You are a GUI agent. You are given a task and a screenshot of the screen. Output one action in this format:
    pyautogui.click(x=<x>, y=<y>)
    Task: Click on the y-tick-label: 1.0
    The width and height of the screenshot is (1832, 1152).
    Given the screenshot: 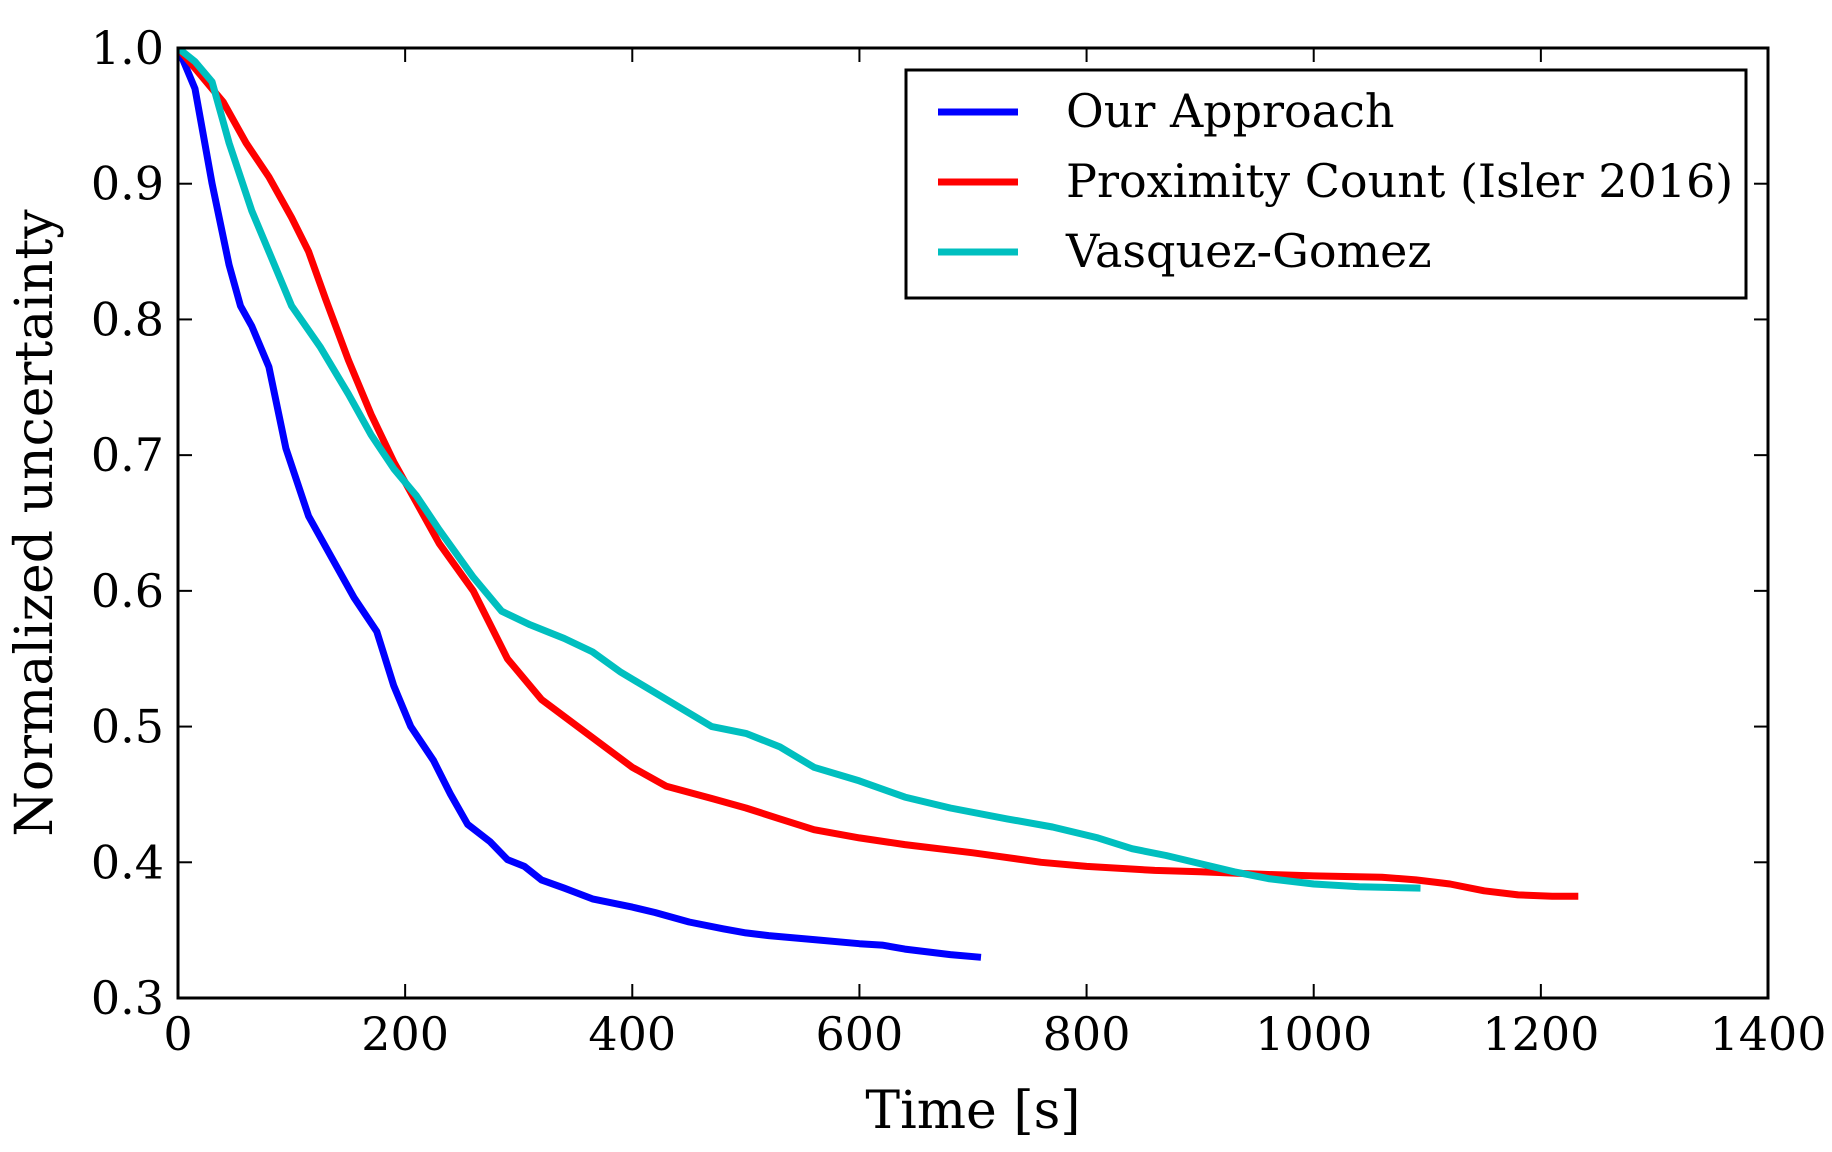 What is the action you would take?
    pyautogui.click(x=127, y=48)
    